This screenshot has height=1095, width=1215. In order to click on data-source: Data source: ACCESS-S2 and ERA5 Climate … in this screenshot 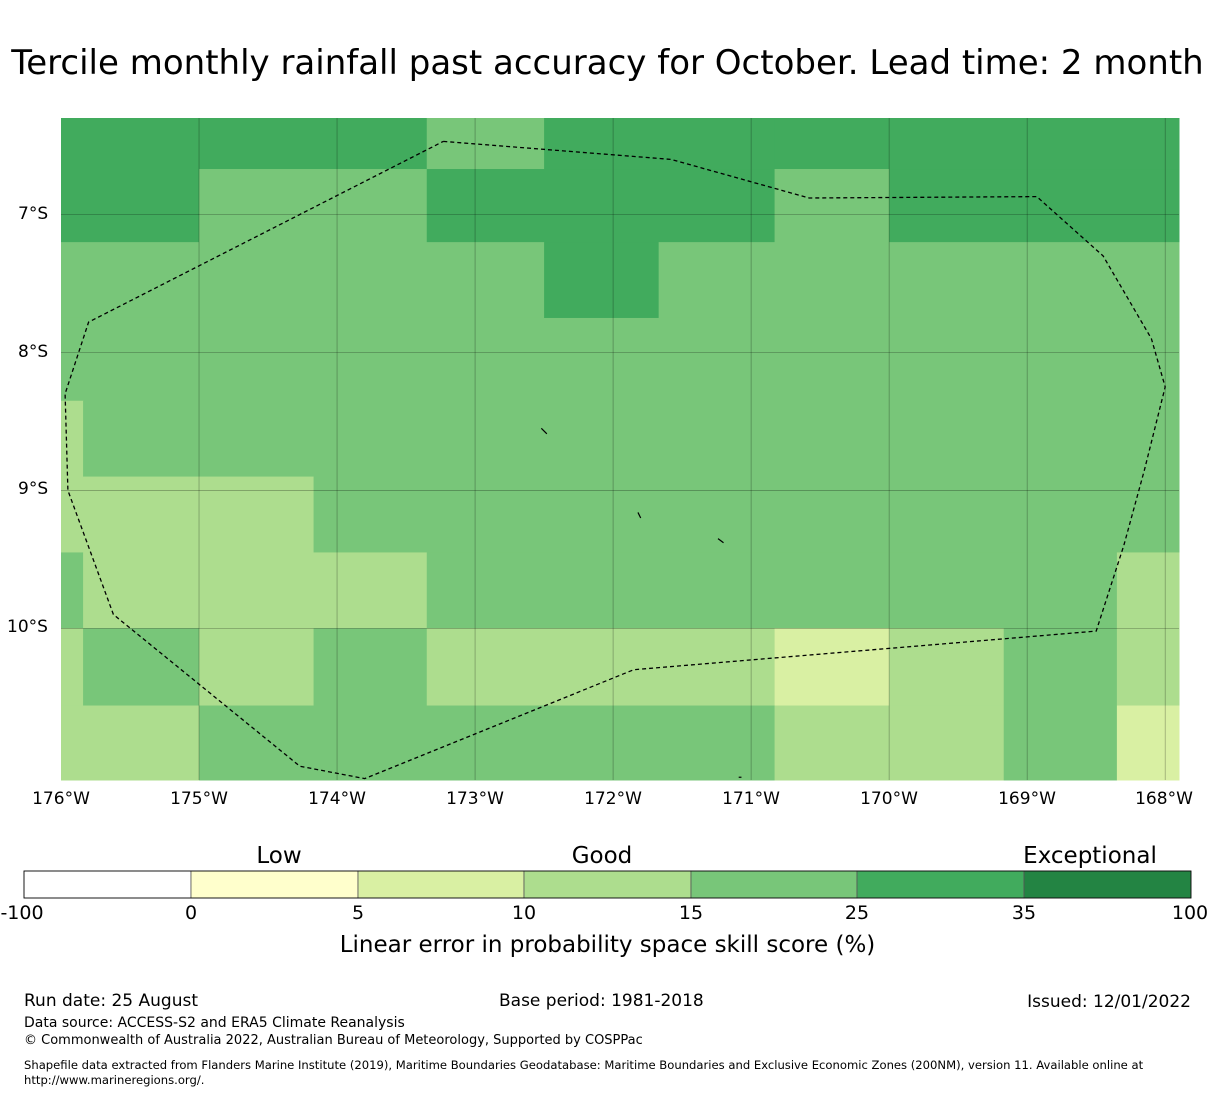, I will do `click(214, 1023)`.